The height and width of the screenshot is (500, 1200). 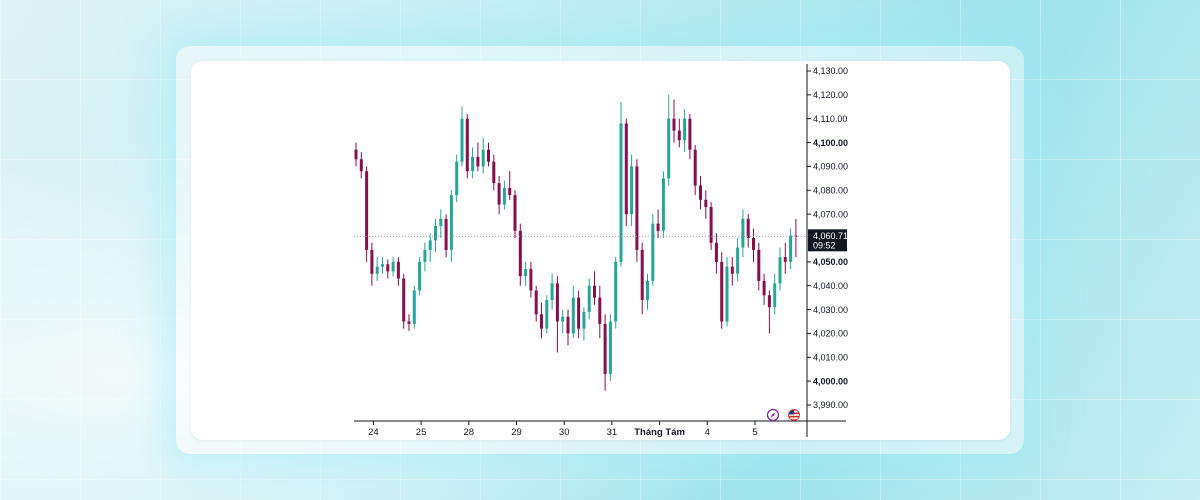 I want to click on y-tick-label: 4,050.00, so click(x=830, y=262).